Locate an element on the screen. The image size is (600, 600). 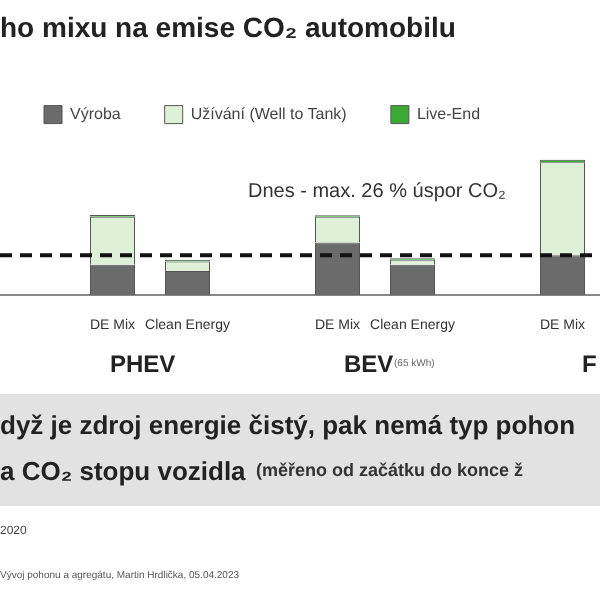
legend-label: Výroba is located at coordinates (96, 114).